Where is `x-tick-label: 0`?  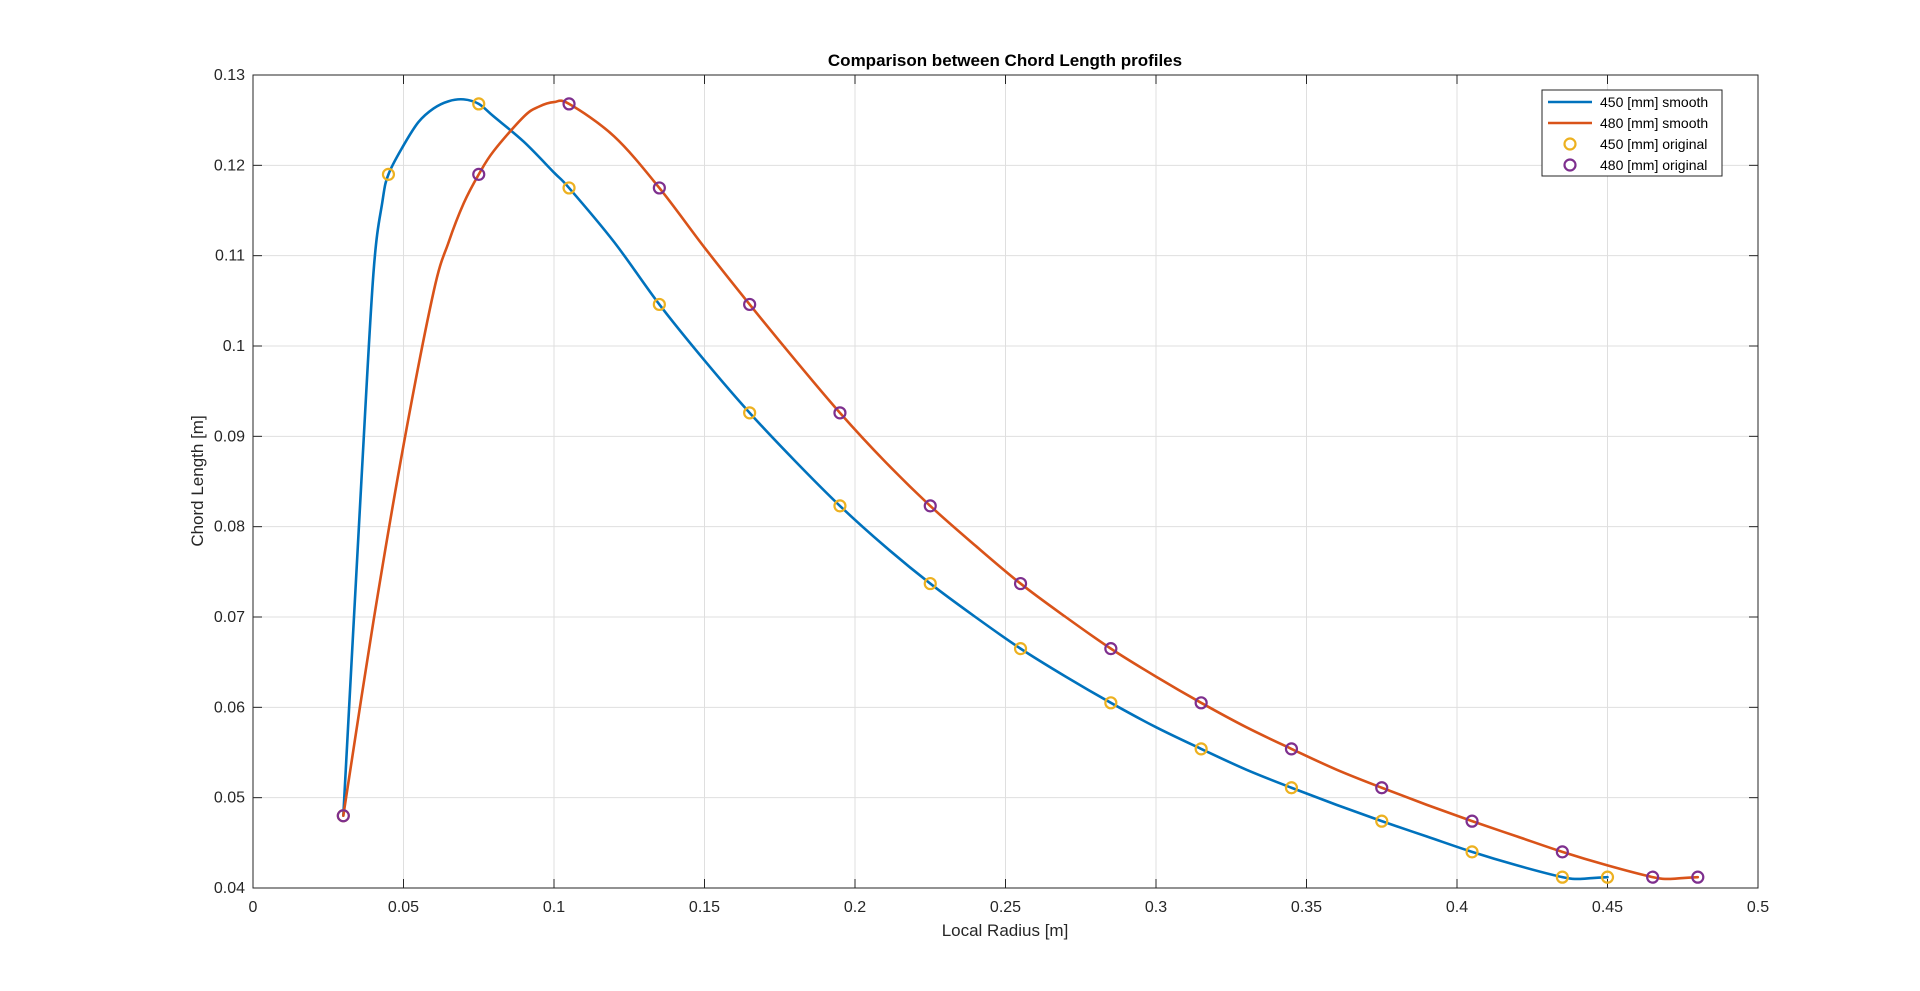
x-tick-label: 0 is located at coordinates (253, 907).